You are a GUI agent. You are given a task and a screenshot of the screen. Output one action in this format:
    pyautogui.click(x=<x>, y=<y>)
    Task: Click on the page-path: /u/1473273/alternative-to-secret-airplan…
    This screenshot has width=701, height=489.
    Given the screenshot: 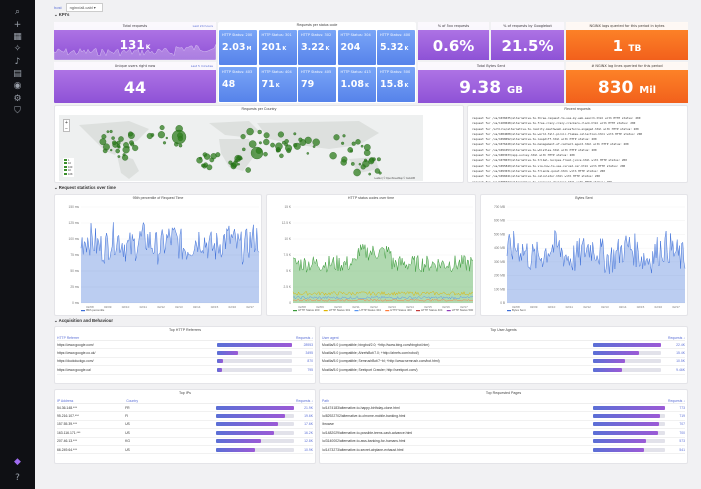 What is the action you would take?
    pyautogui.click(x=363, y=449)
    